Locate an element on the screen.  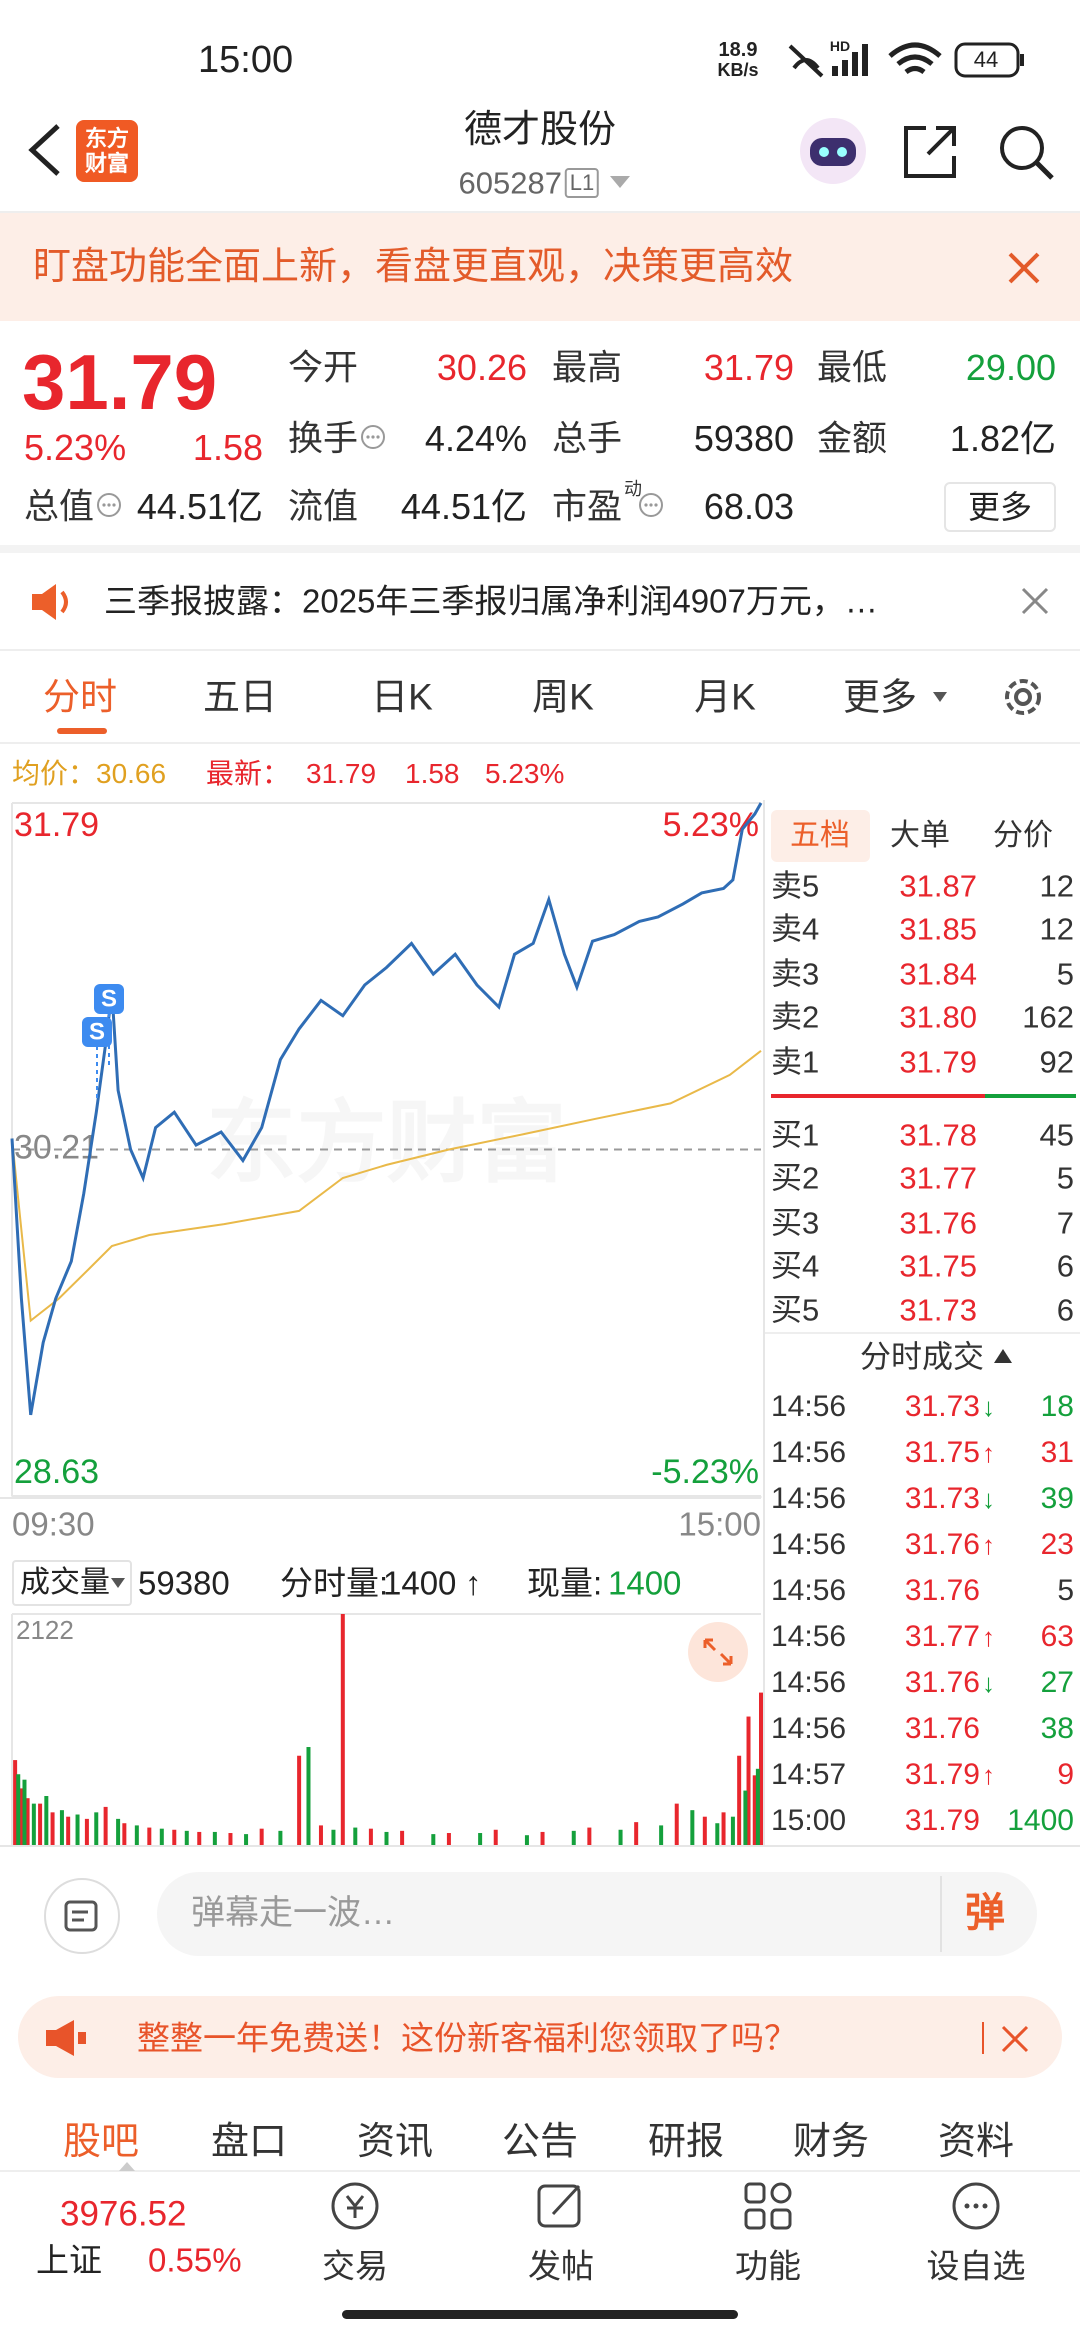
notice-close is located at coordinates (1035, 601).